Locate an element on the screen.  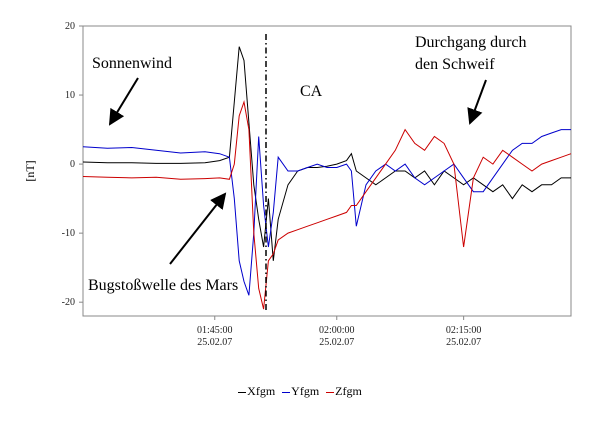
arrow-bugstoss is located at coordinates (198, 228).